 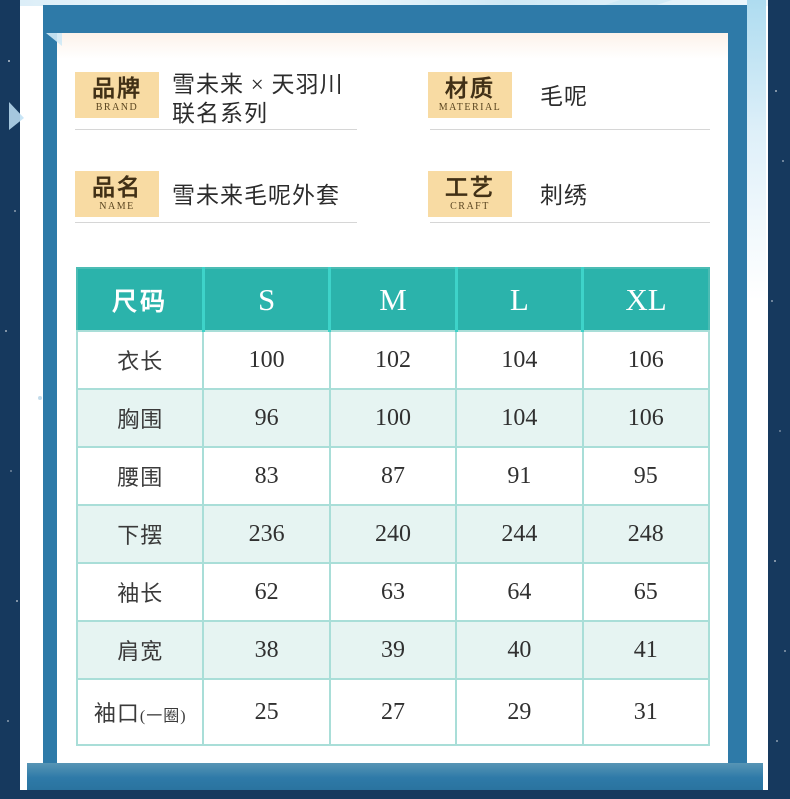 I want to click on table-row-shoulder: 肩宽 38 39 40 41, so click(x=393, y=650).